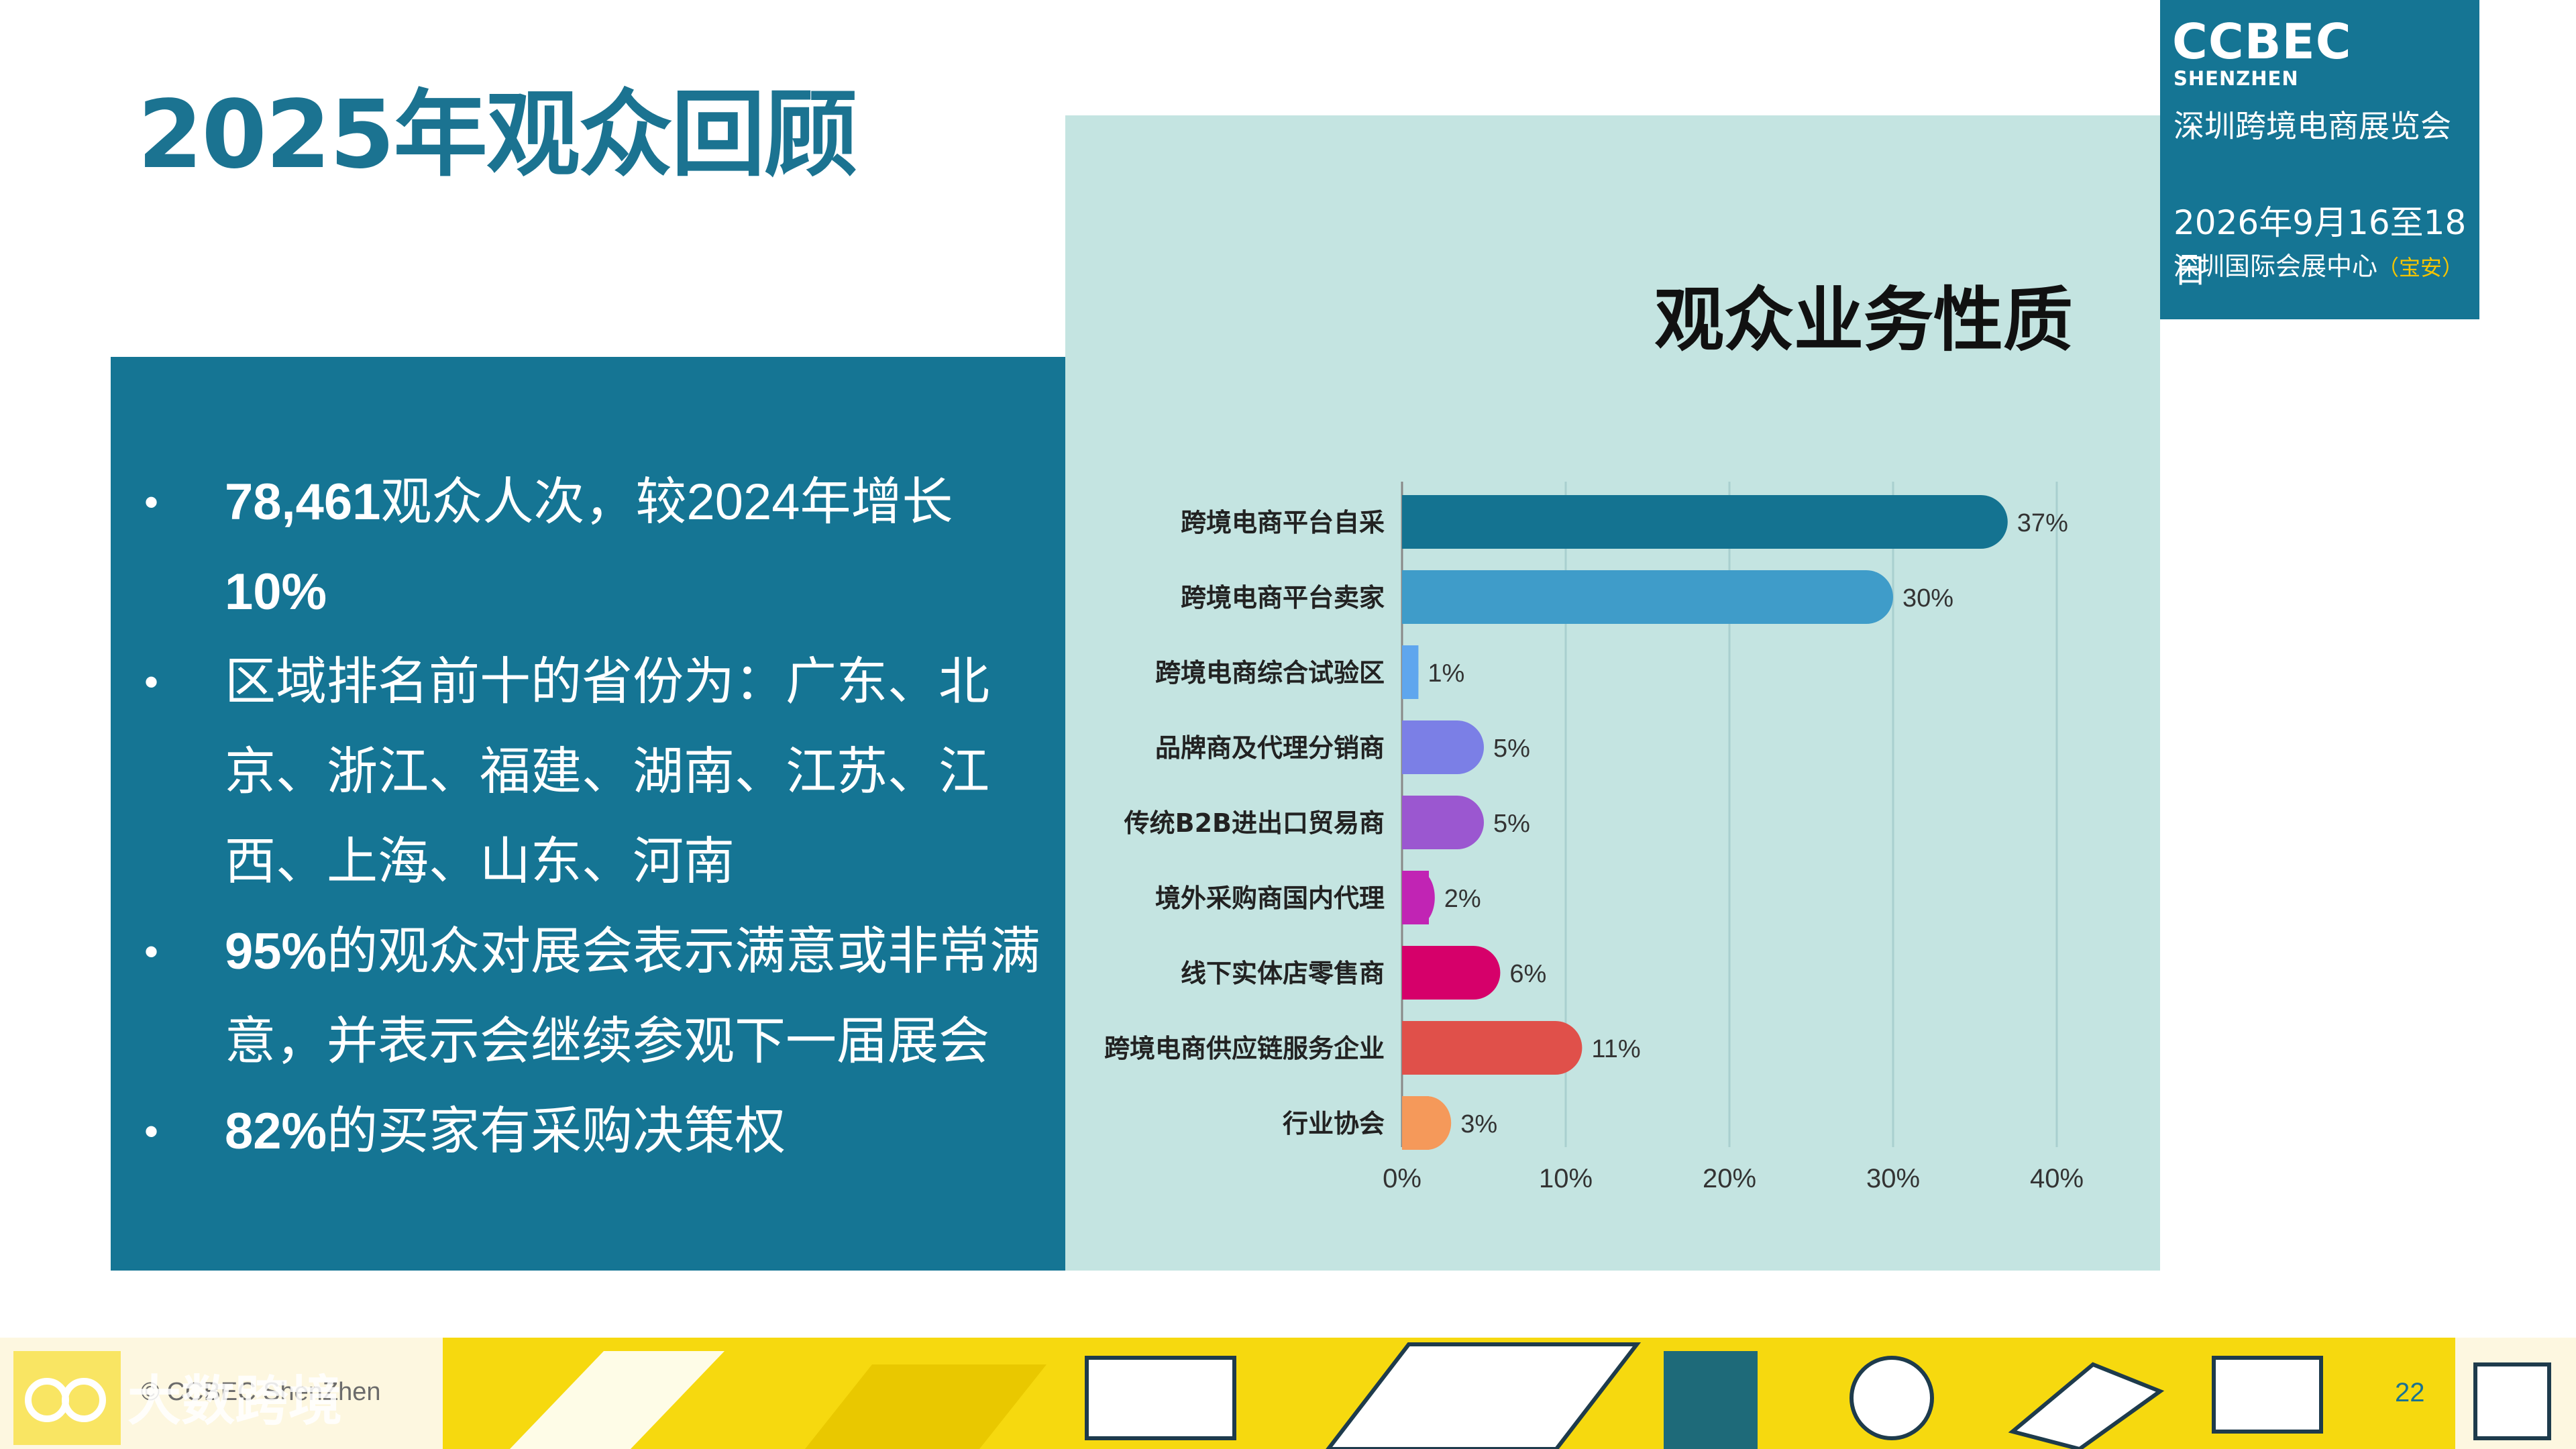 This screenshot has width=2576, height=1449. Describe the element at coordinates (2042, 523) in the screenshot. I see `data-label-1: 37%` at that location.